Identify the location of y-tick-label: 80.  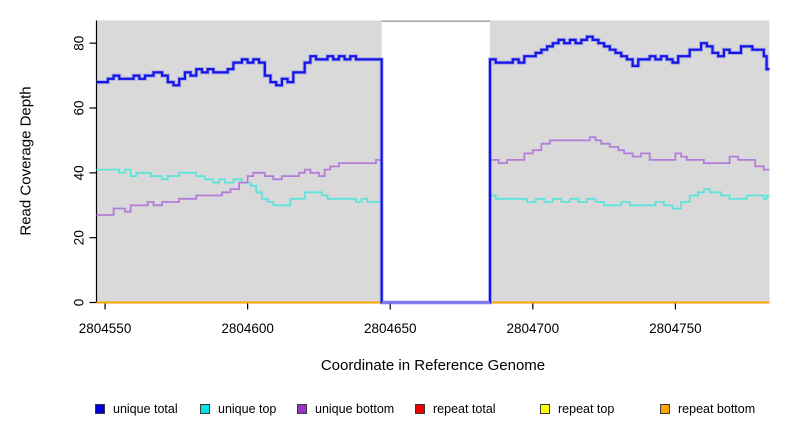
(79, 43).